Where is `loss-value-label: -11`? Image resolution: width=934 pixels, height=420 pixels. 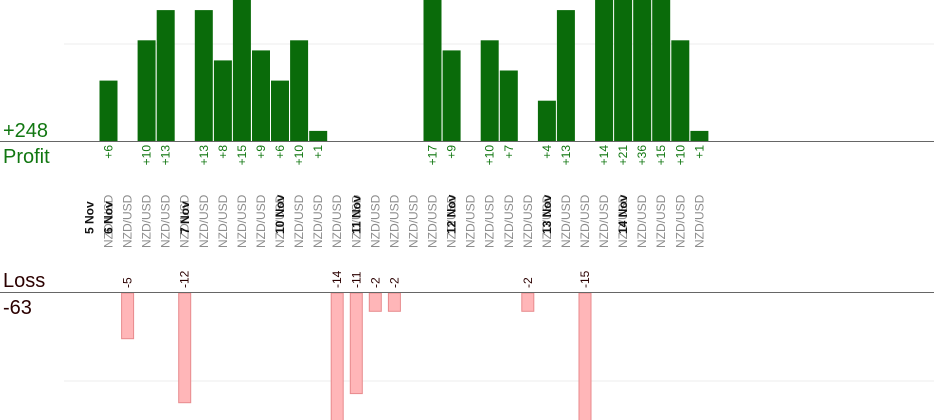 loss-value-label: -11 is located at coordinates (356, 279).